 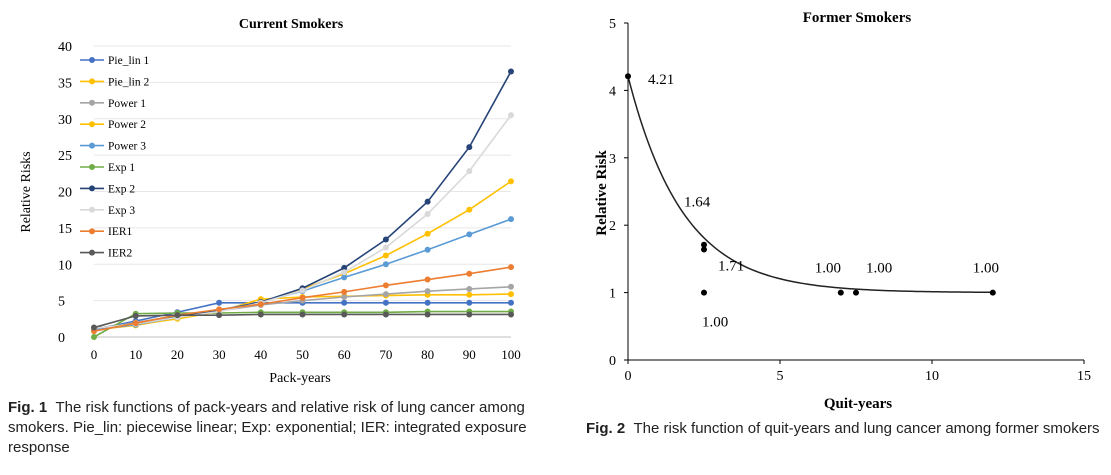 What do you see at coordinates (857, 18) in the screenshot?
I see `chart-title: Former Smokers` at bounding box center [857, 18].